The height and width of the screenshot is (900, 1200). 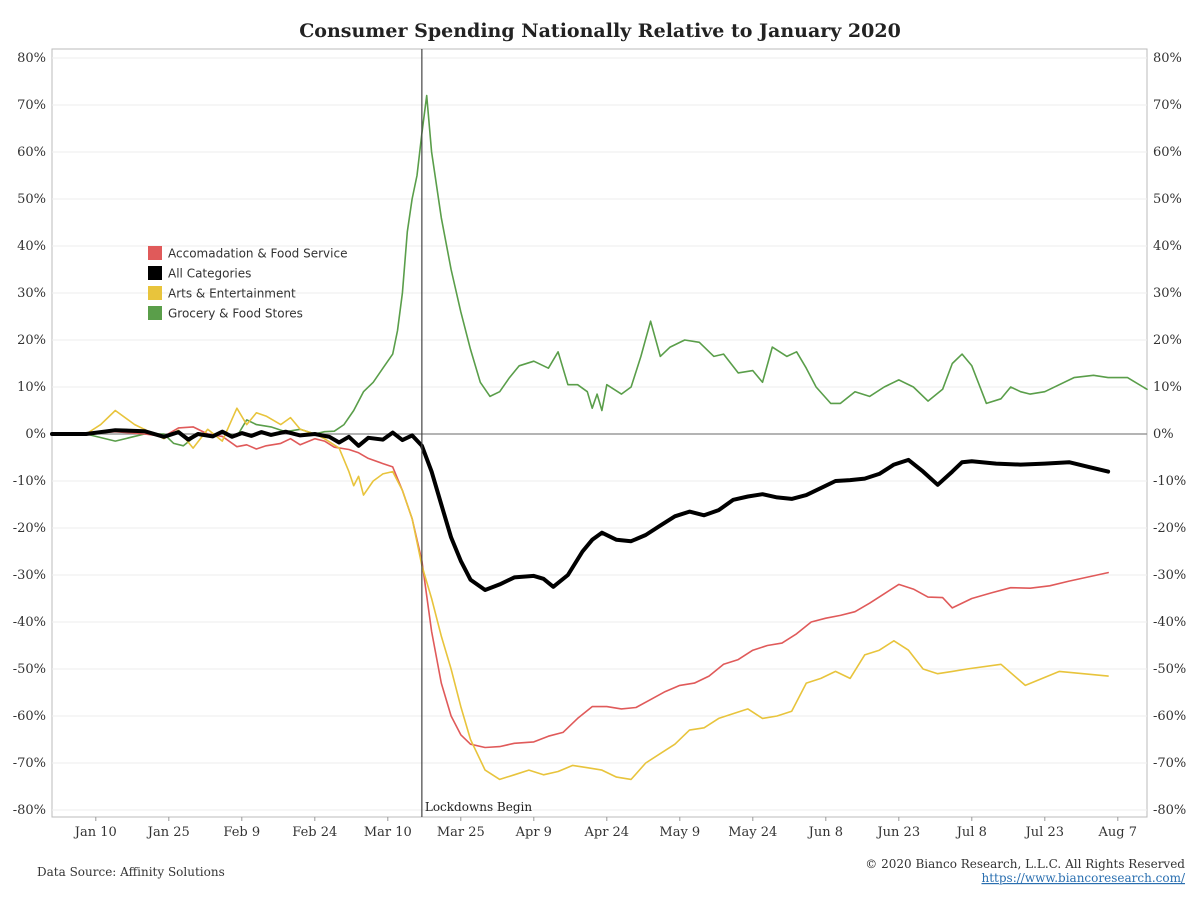 What do you see at coordinates (31, 387) in the screenshot?
I see `y-tick-label-left: 10%` at bounding box center [31, 387].